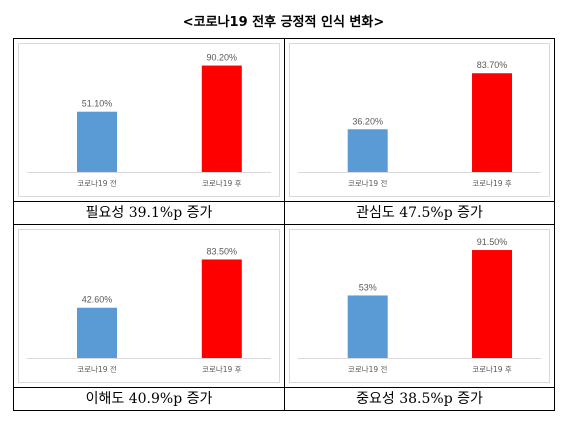 The height and width of the screenshot is (422, 567). What do you see at coordinates (149, 310) in the screenshot?
I see `bar-chart-understanding: 42.60% 코로나19 전 83.50% 코로나19 후` at bounding box center [149, 310].